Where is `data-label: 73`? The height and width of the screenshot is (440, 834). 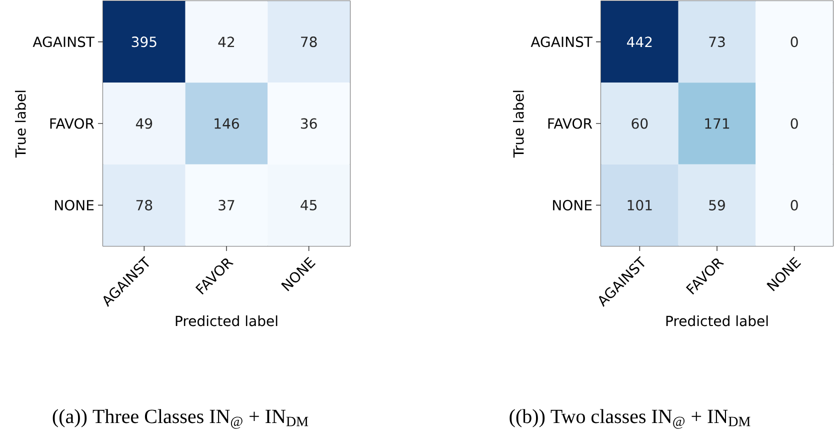 data-label: 73 is located at coordinates (717, 42).